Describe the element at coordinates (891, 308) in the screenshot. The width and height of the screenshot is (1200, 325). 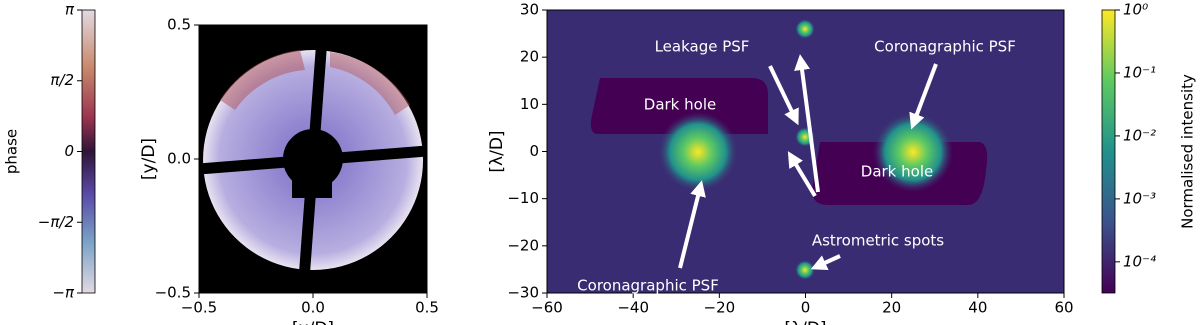
I see `x-tick-label: 20` at that location.